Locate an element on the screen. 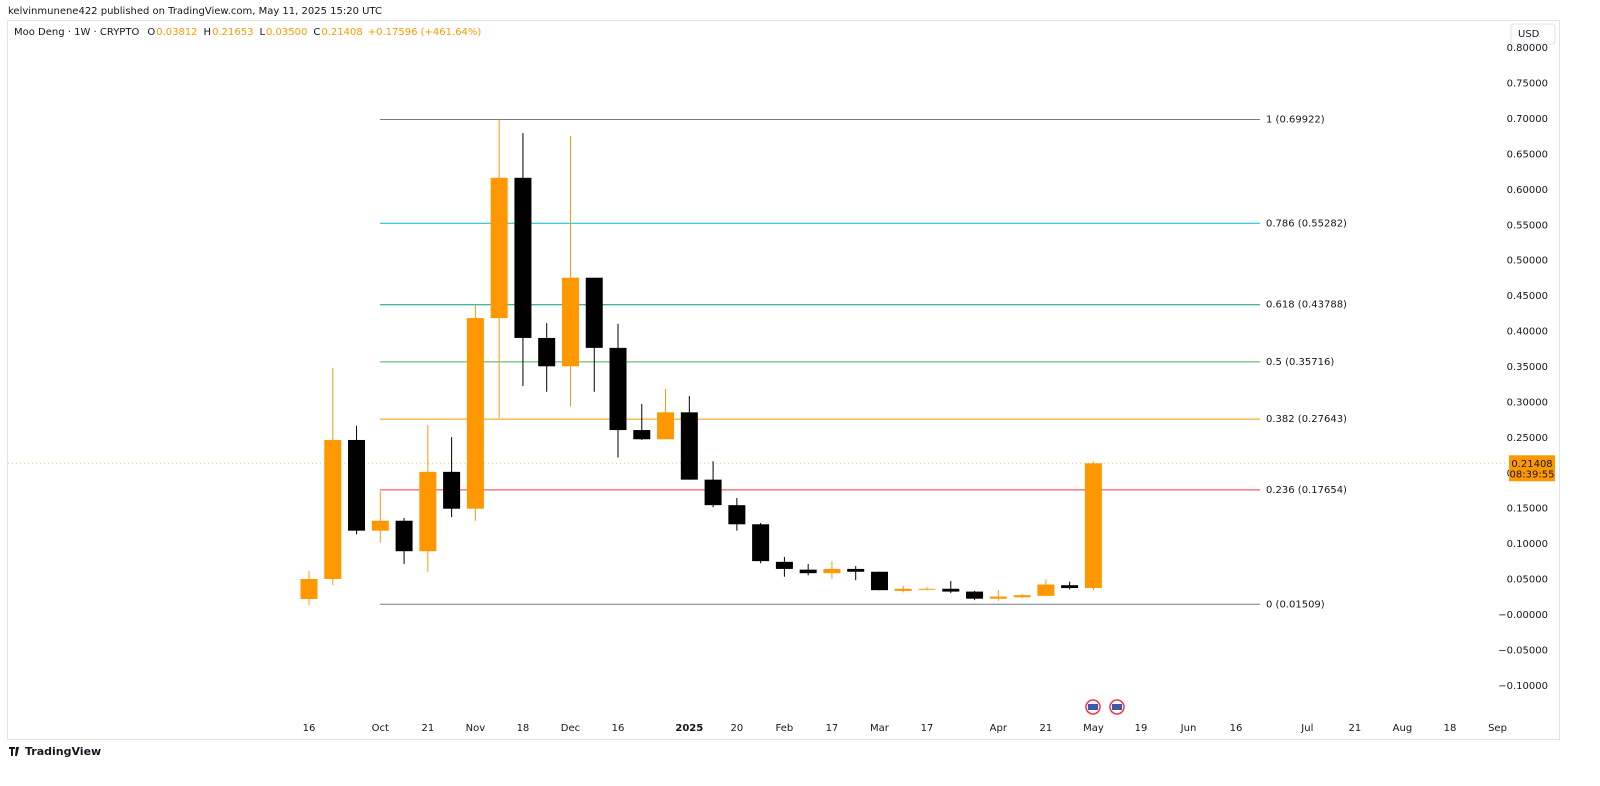 This screenshot has width=1600, height=786. fib-label: 0.382 (0.27643) is located at coordinates (1306, 419).